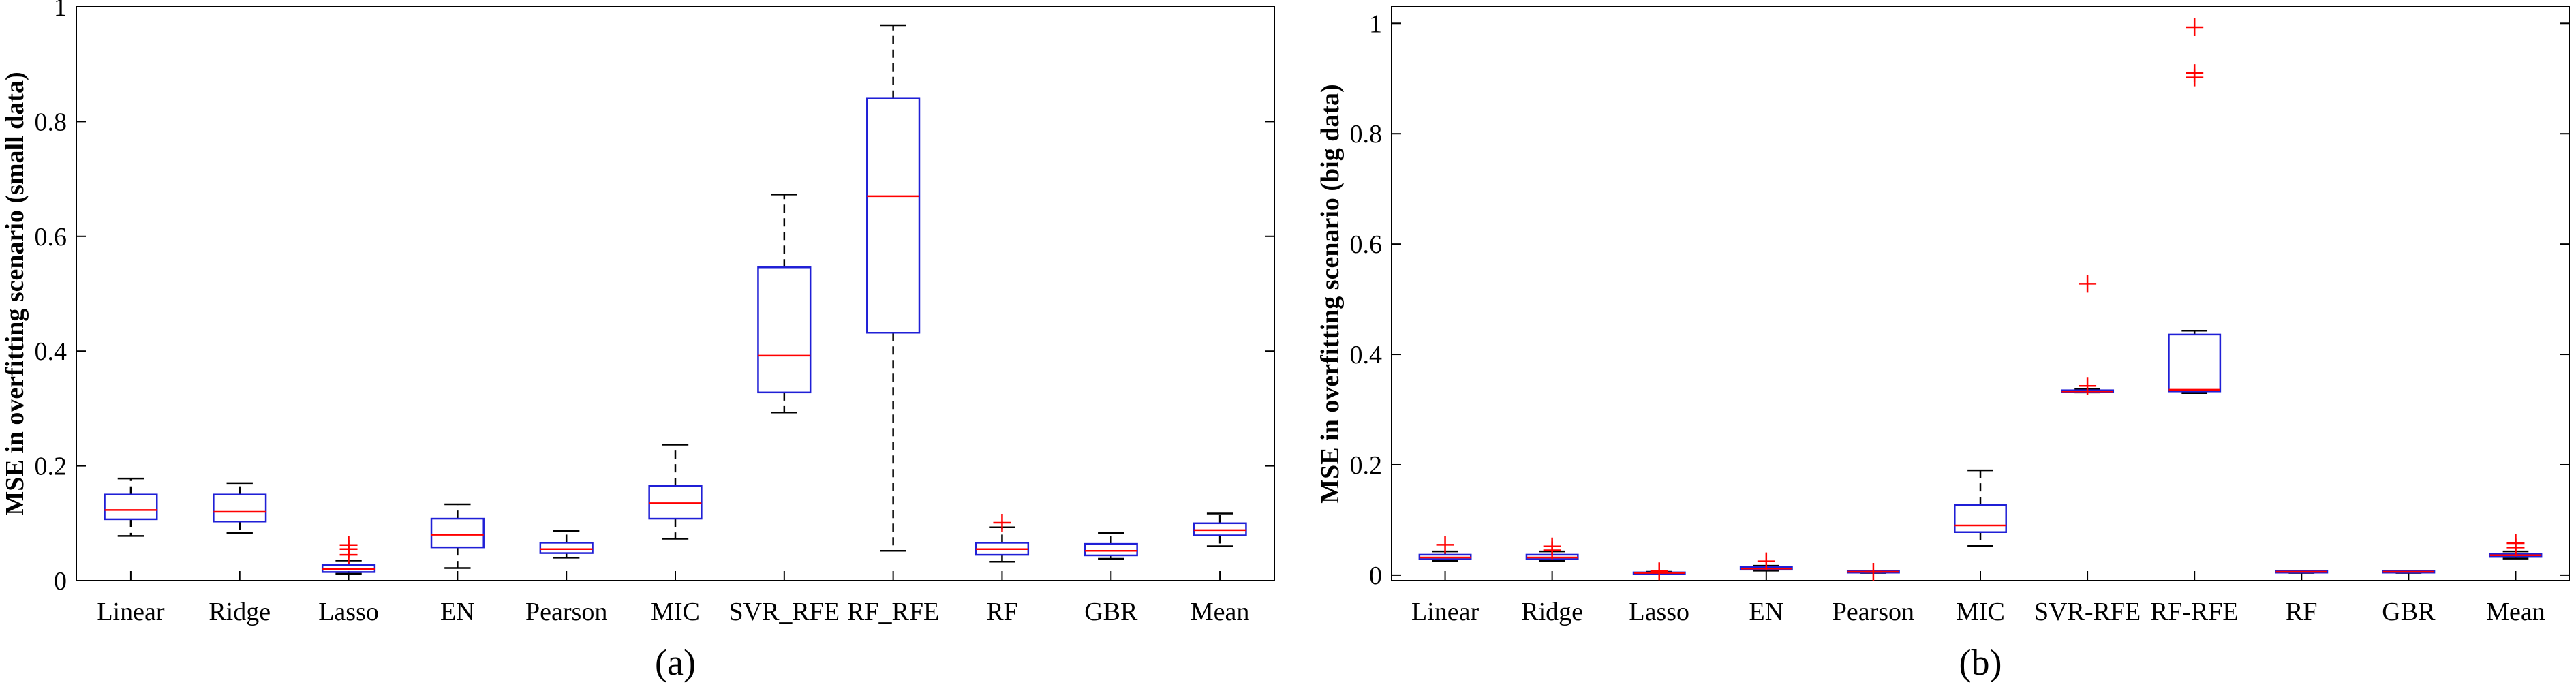 The height and width of the screenshot is (689, 2576). What do you see at coordinates (785, 612) in the screenshot?
I see `x-tick-label: SVR_RFE` at bounding box center [785, 612].